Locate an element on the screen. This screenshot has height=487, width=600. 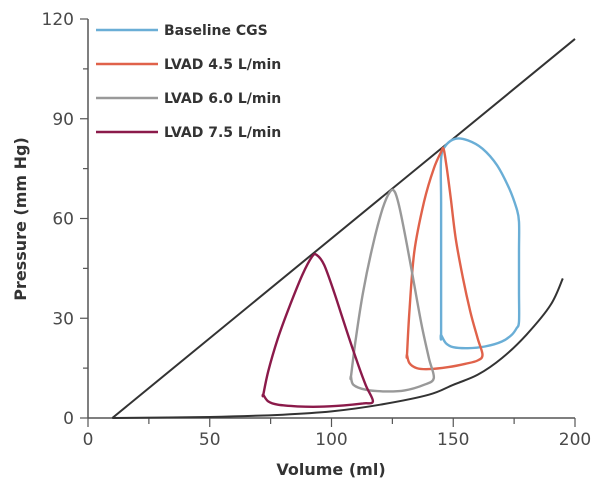
x-tick-label: 50 is located at coordinates (210, 440).